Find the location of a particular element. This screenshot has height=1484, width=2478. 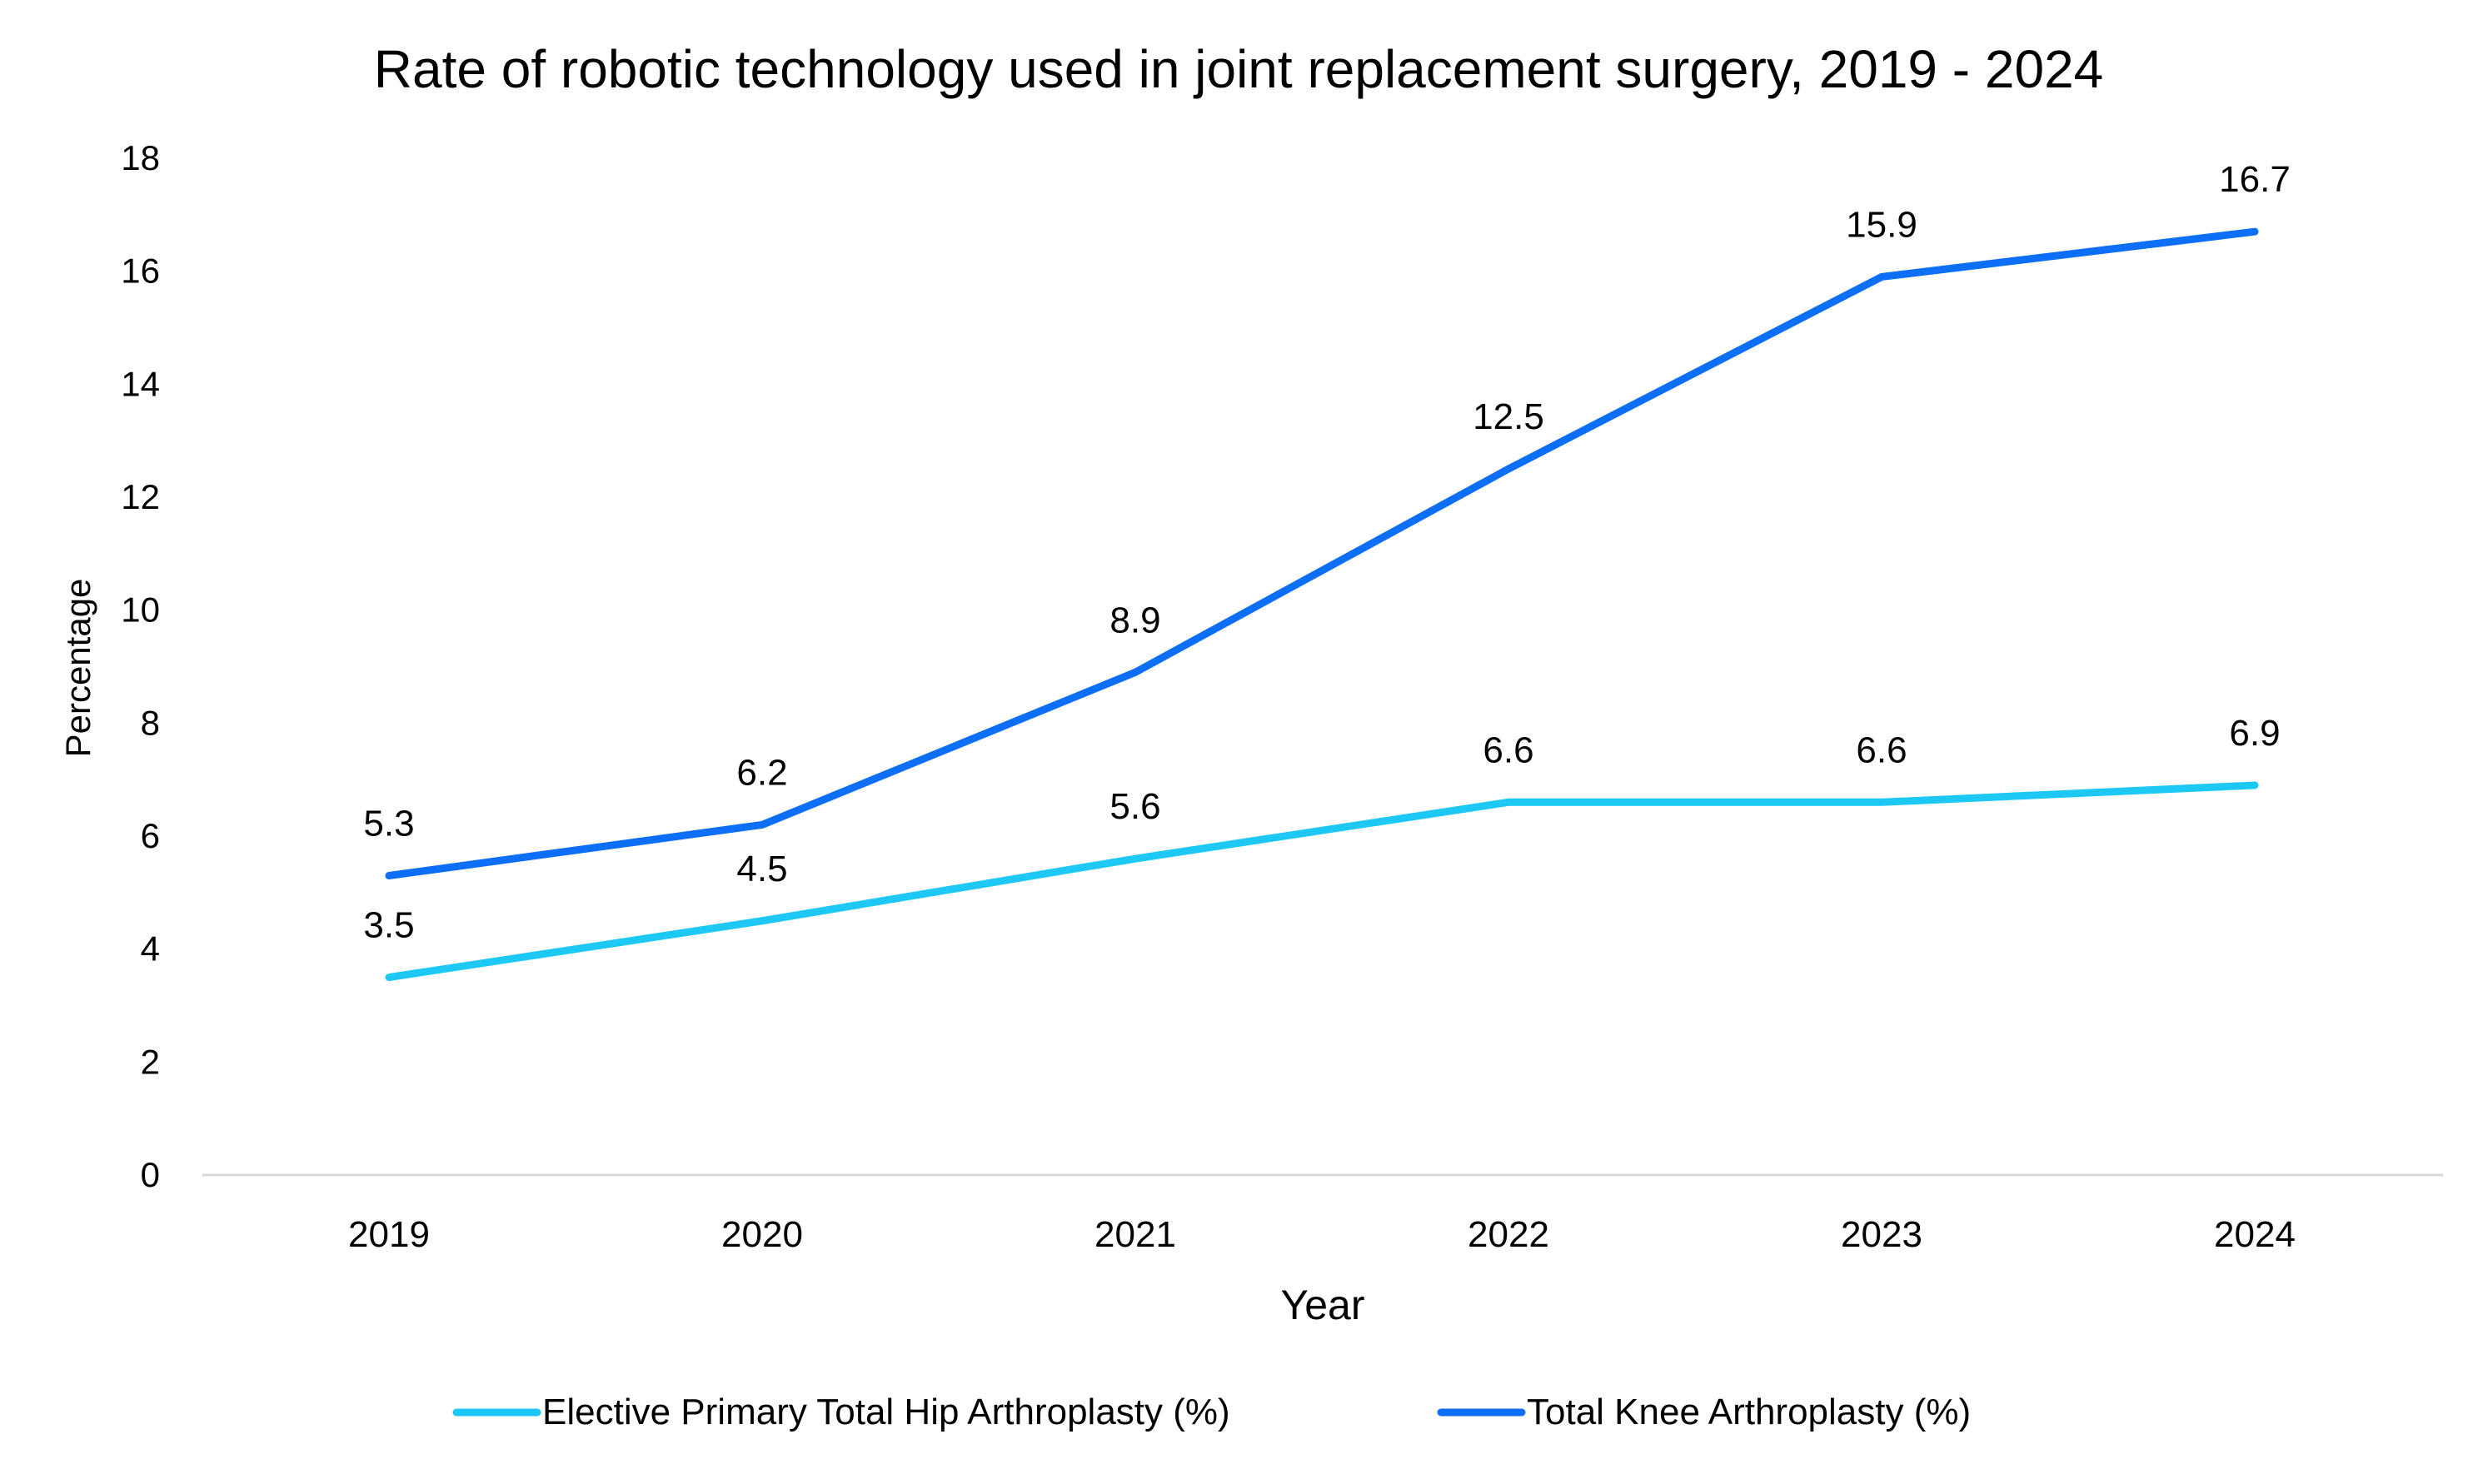

data-label: 4.5 is located at coordinates (761, 869).